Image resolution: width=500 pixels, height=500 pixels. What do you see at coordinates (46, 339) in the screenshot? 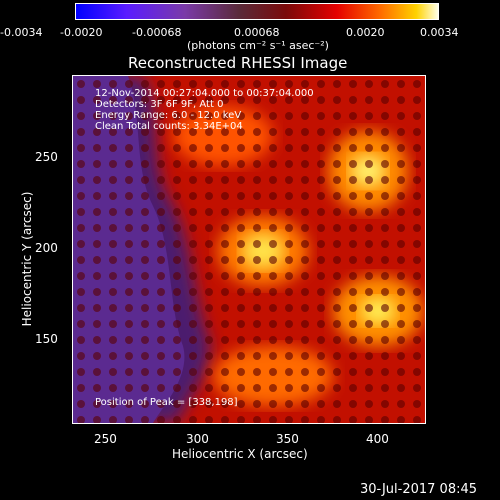
I see `y-tick: 150` at bounding box center [46, 339].